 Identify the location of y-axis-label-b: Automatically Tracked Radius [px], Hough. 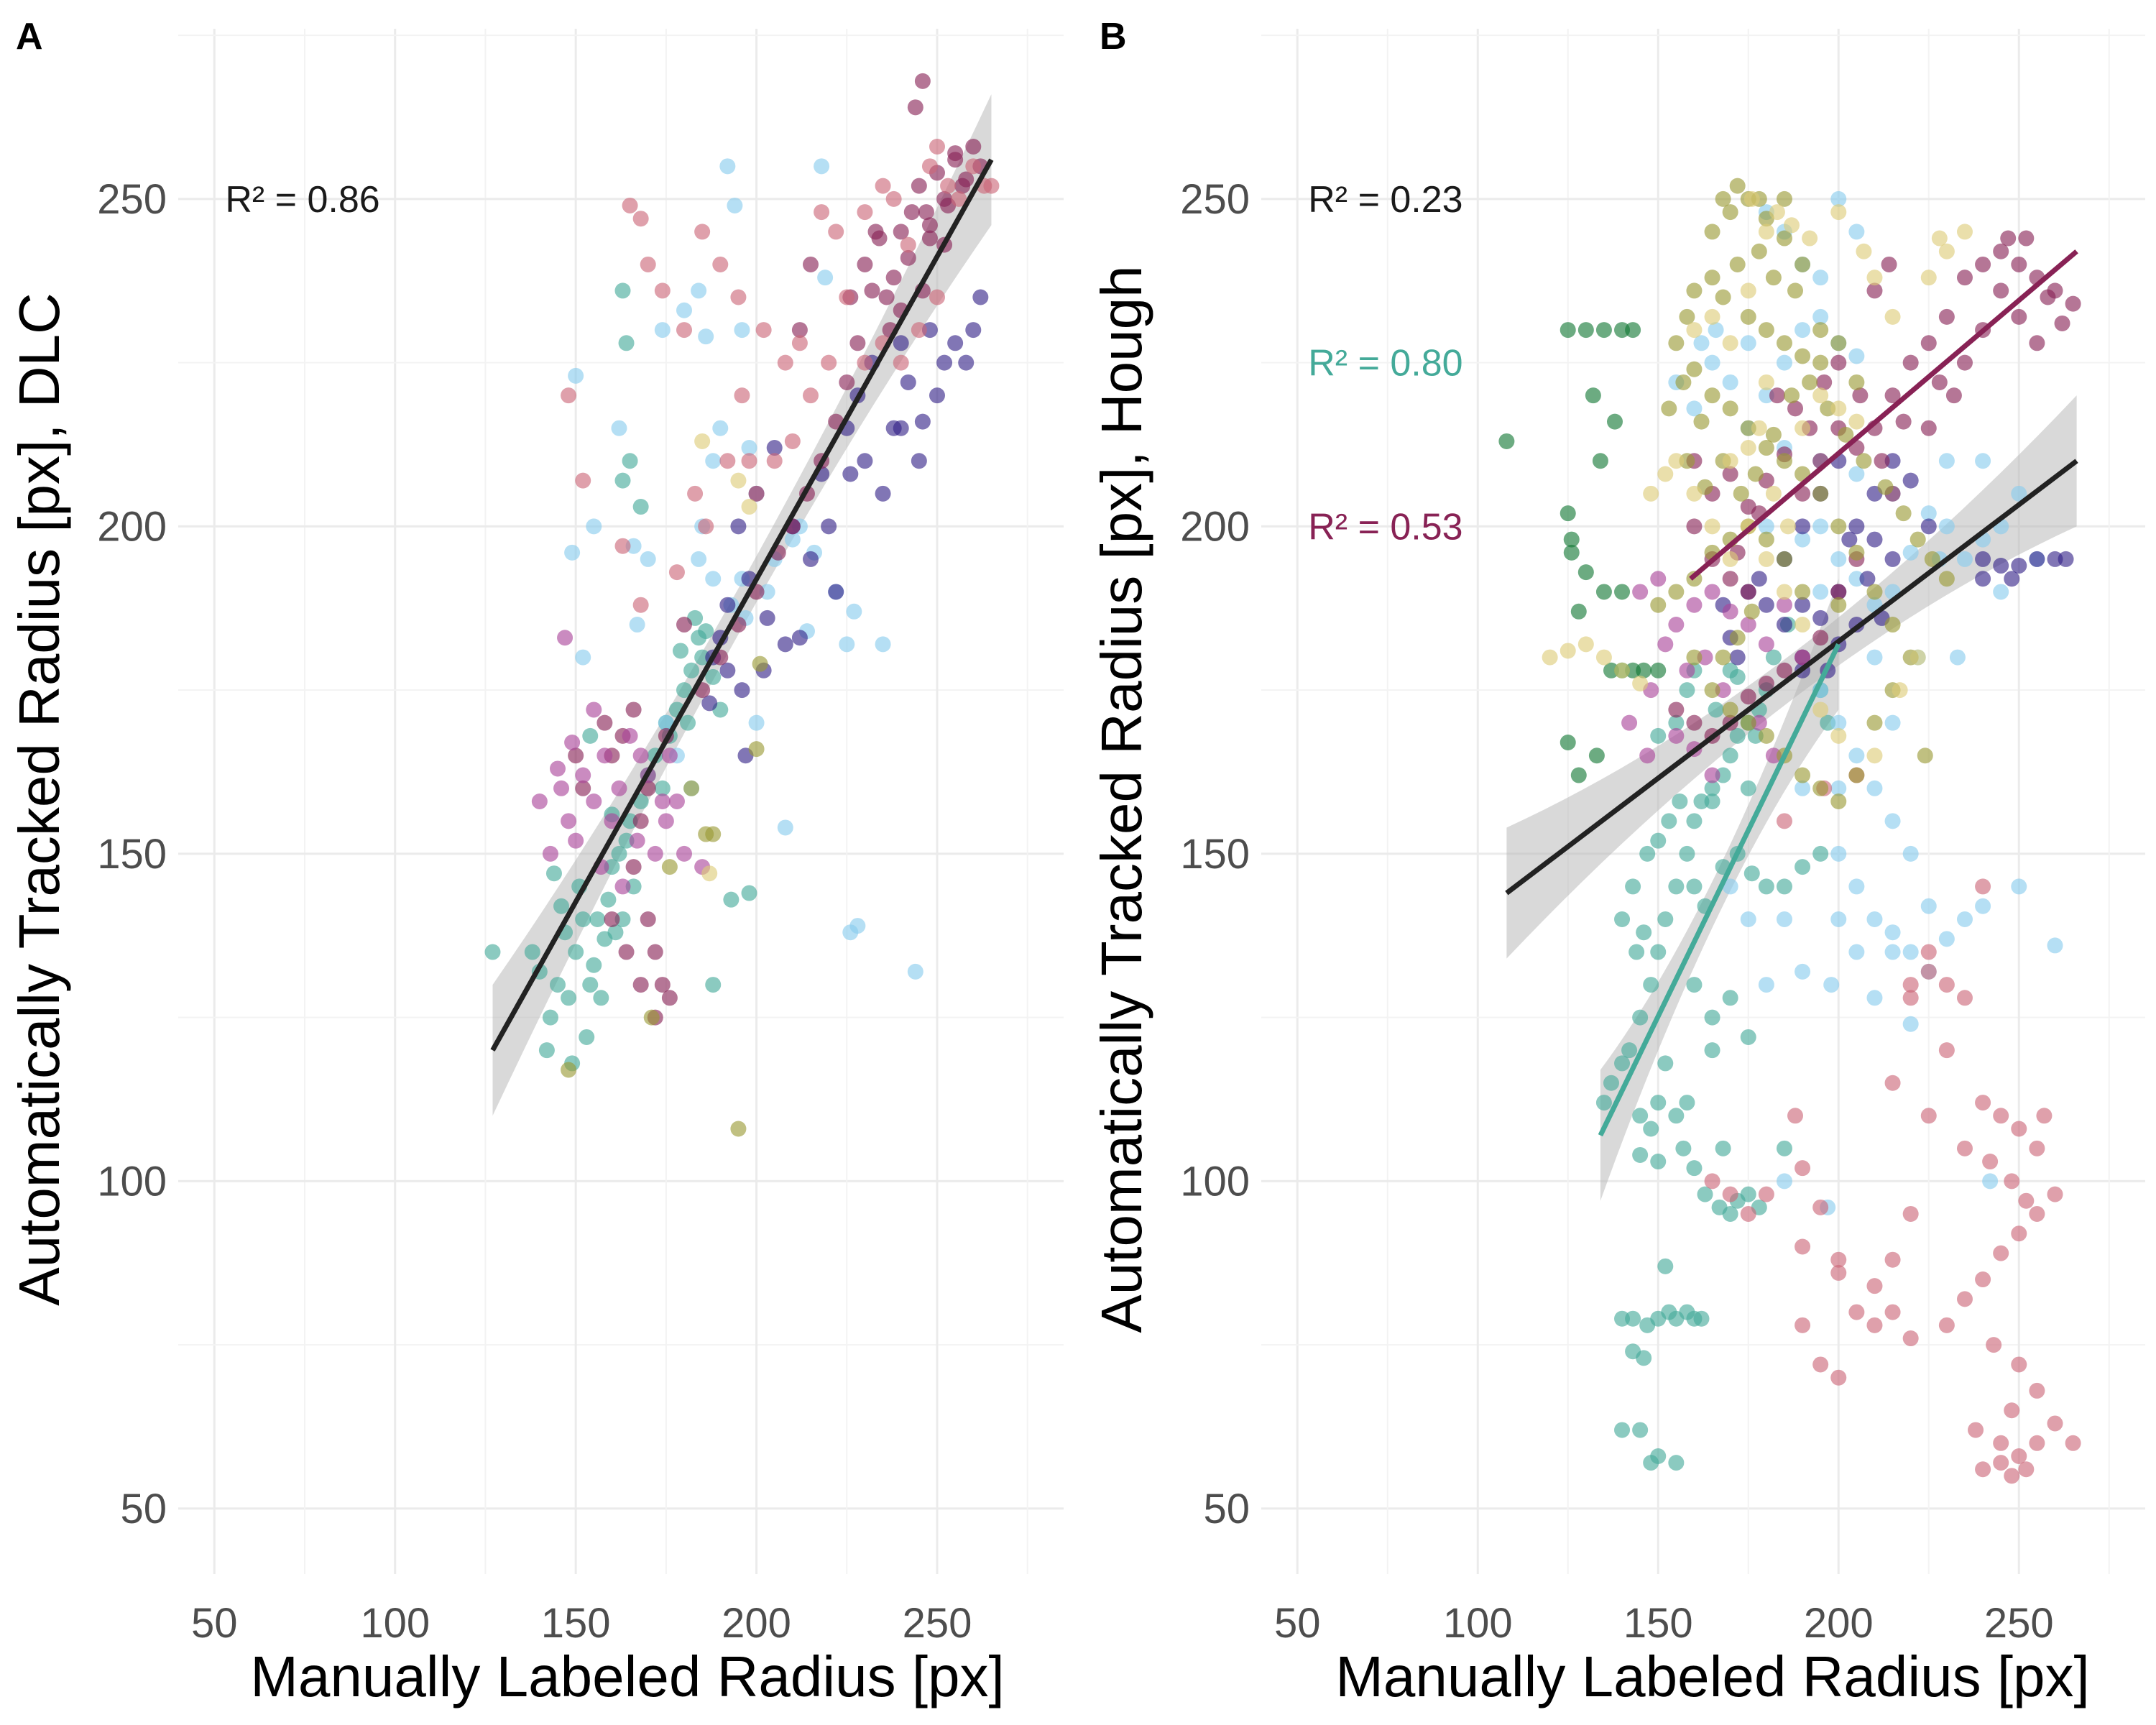
(1121, 799).